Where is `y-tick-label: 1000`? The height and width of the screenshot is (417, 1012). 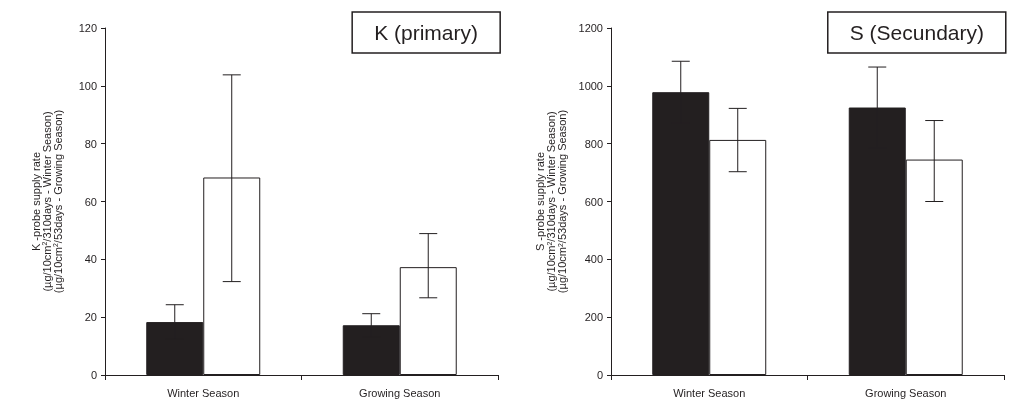 y-tick-label: 1000 is located at coordinates (590, 85).